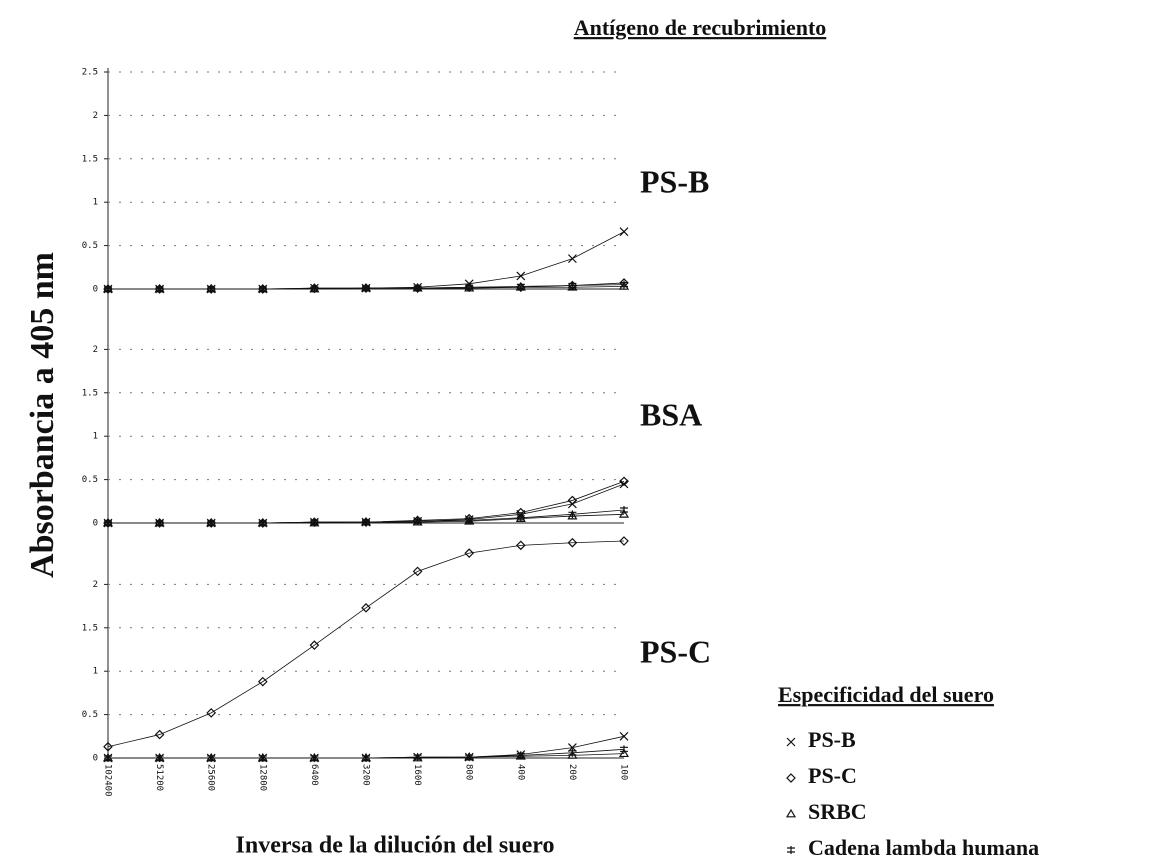 This screenshot has height=867, width=1162. Describe the element at coordinates (366, 775) in the screenshot. I see `x-tick-label: 3200` at that location.